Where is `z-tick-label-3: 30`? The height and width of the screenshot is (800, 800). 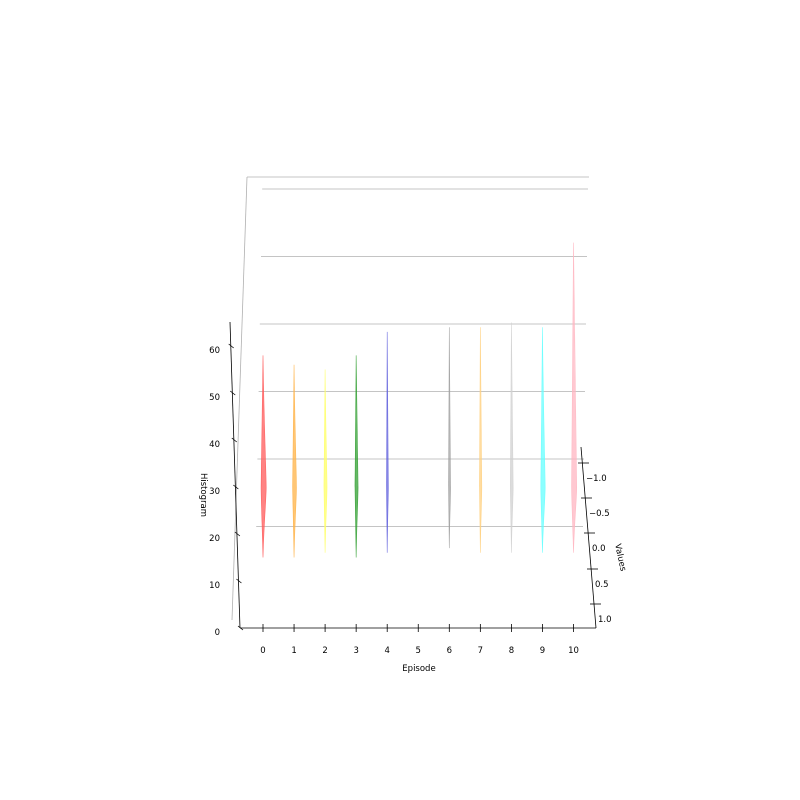
z-tick-label-3: 30 is located at coordinates (214, 492).